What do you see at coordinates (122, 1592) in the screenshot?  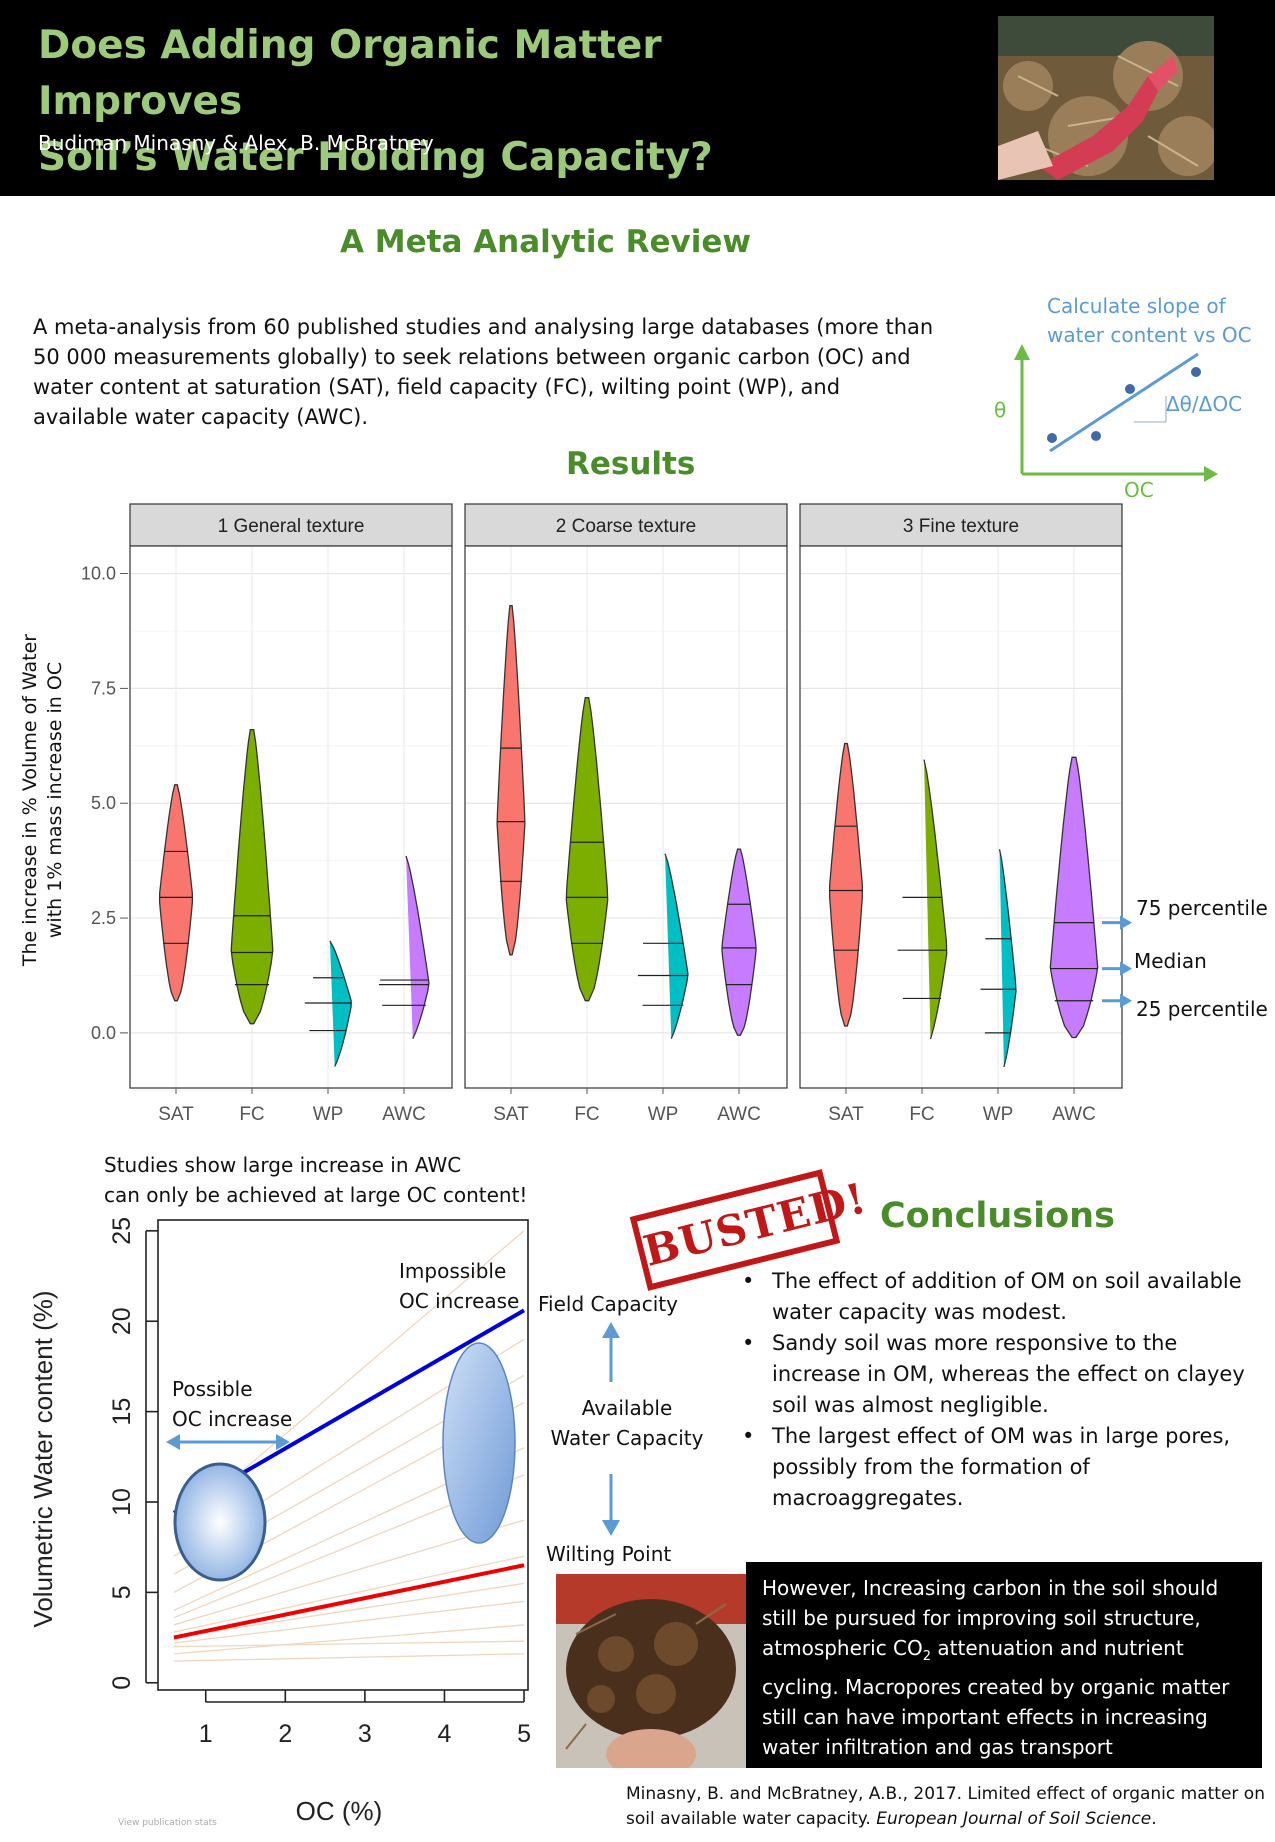 I see `y-tick-label: 5` at bounding box center [122, 1592].